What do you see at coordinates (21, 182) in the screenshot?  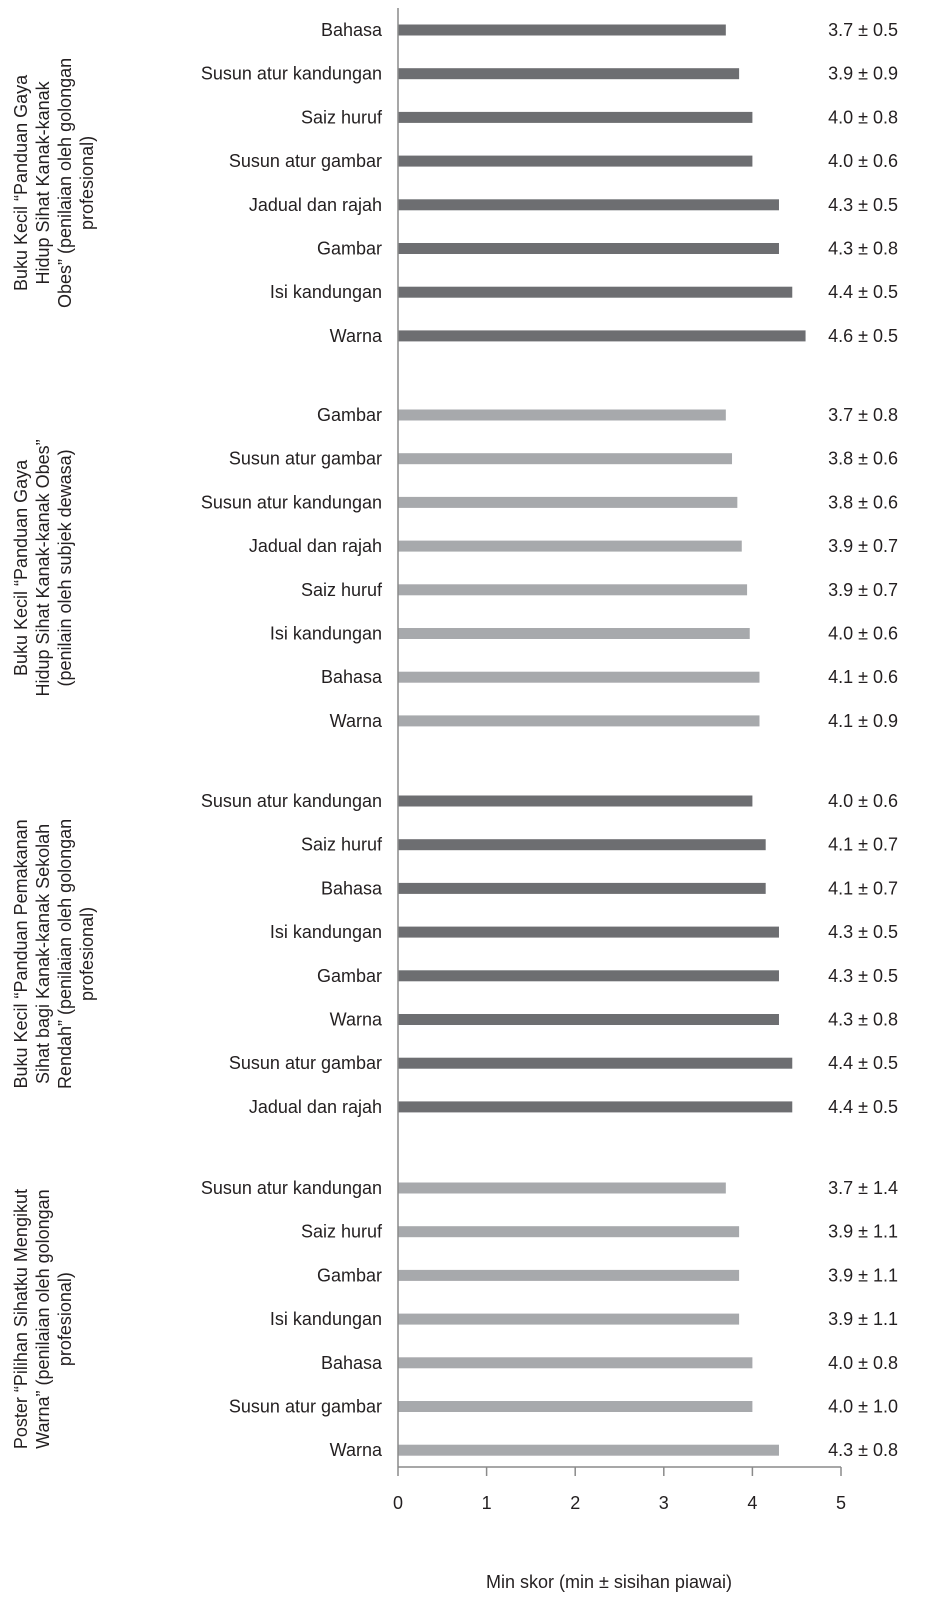 I see `group-label-line: Buku Kecil “Panduan Gaya` at bounding box center [21, 182].